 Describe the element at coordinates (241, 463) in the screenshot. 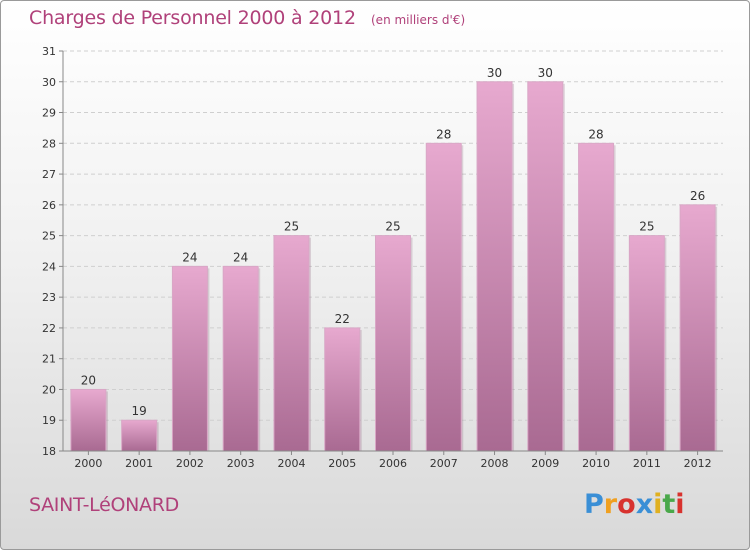

I see `x-tick-label: 2003` at that location.